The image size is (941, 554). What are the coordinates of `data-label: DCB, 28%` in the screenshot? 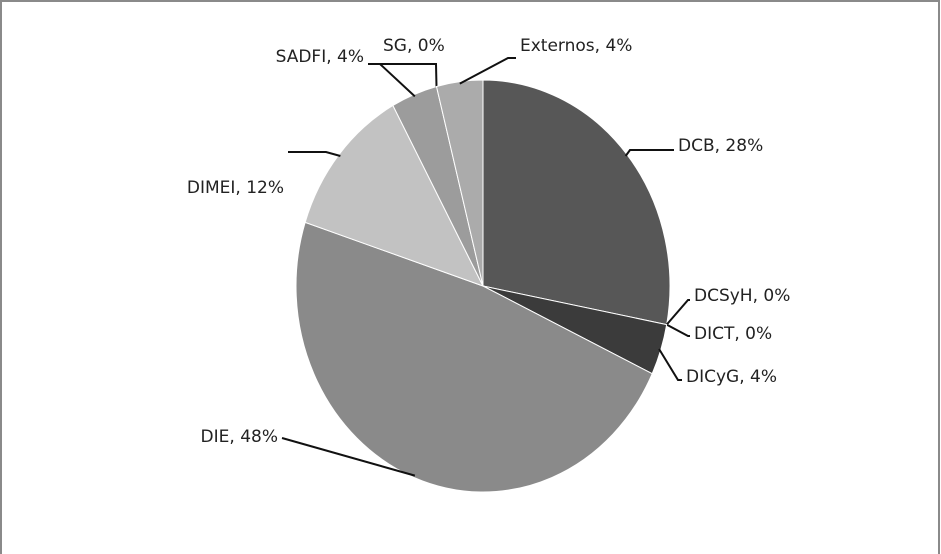 It's located at (720, 146).